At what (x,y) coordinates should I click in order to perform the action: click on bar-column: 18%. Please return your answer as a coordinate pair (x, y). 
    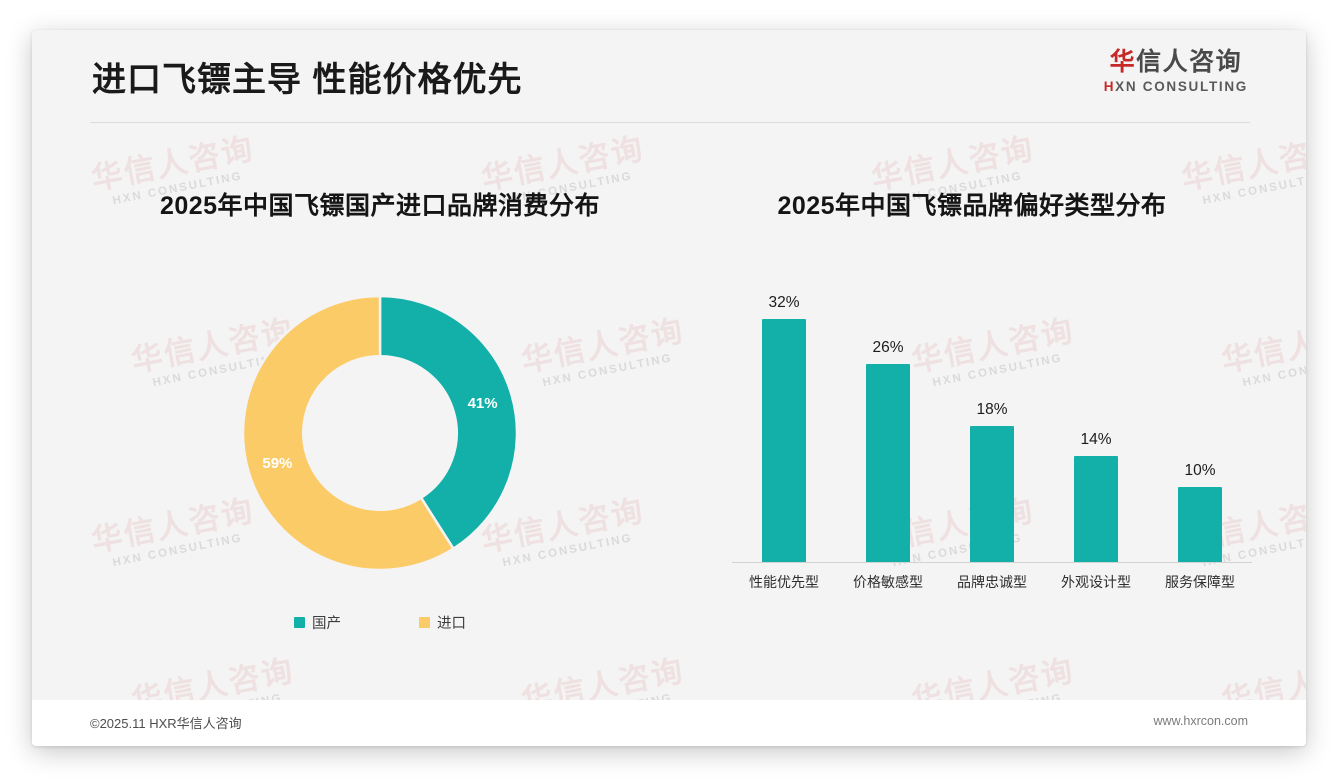
    Looking at the image, I should click on (992, 425).